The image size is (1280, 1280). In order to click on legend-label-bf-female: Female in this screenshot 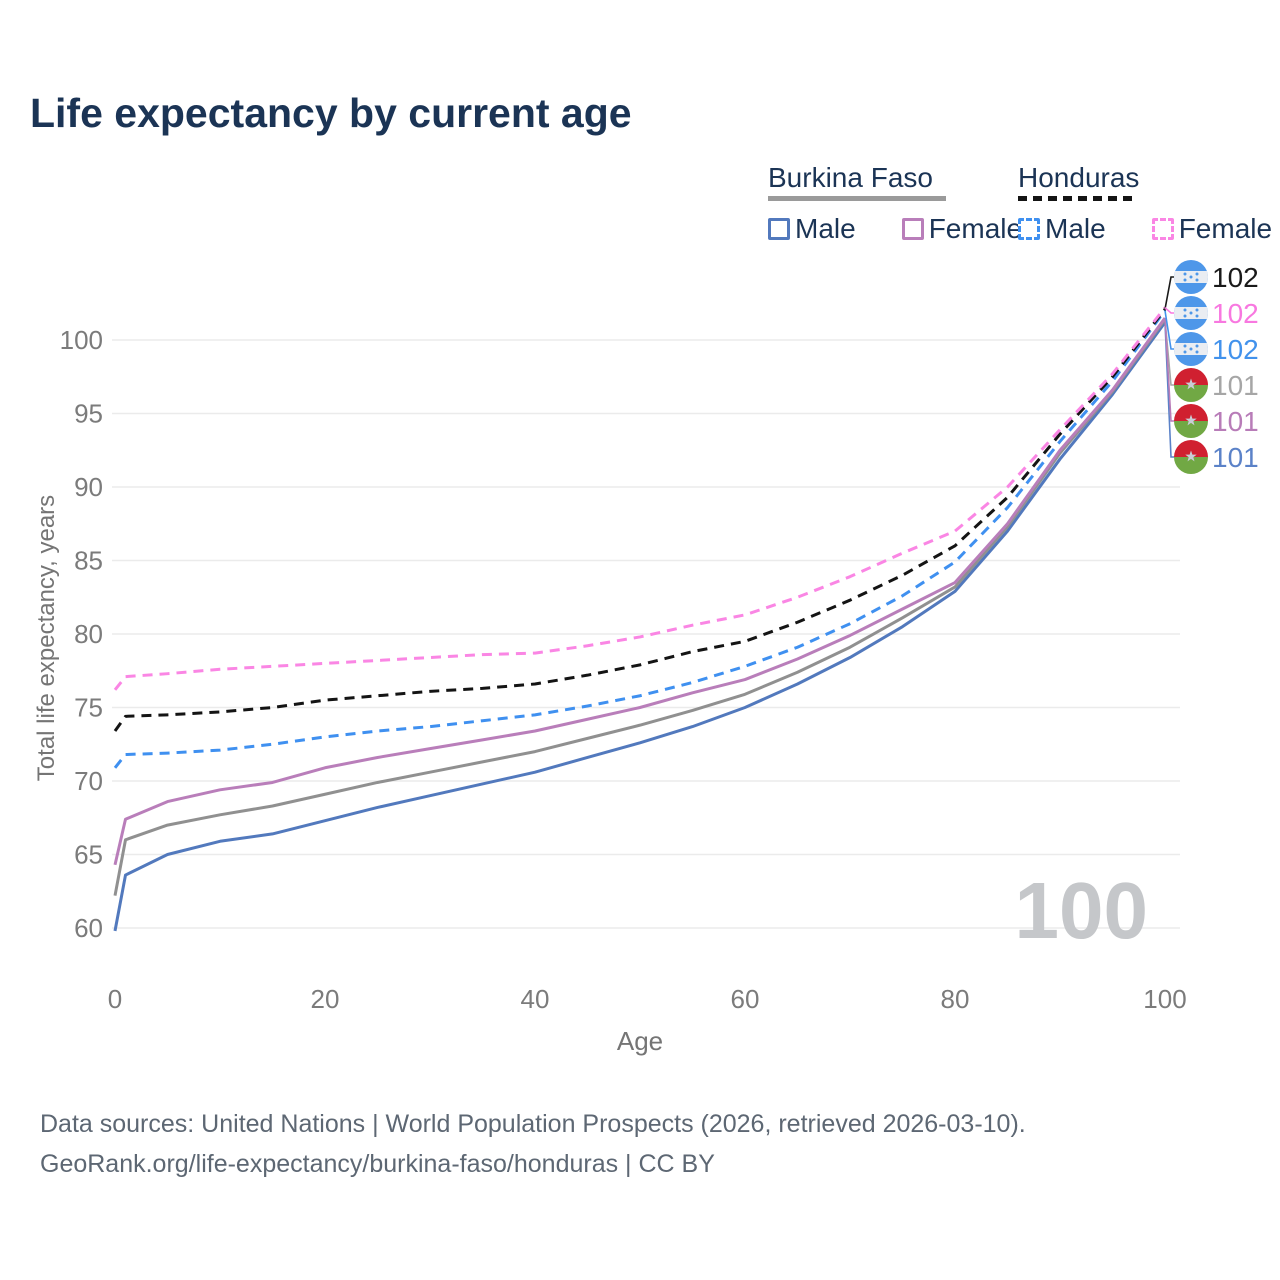, I will do `click(975, 228)`.